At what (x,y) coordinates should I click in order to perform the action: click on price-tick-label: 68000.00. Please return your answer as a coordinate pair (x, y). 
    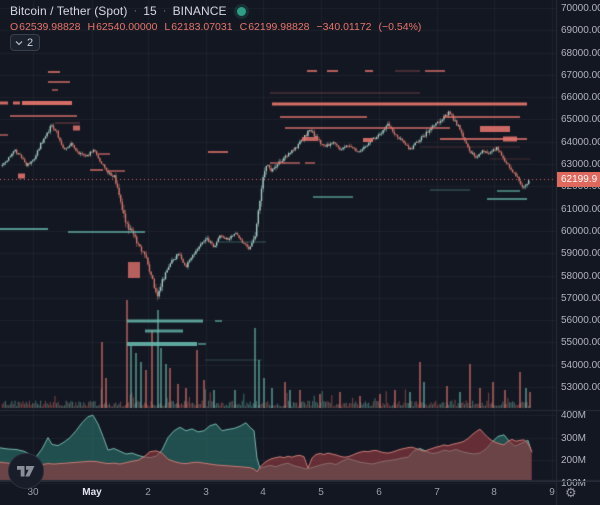
    Looking at the image, I should click on (580, 53).